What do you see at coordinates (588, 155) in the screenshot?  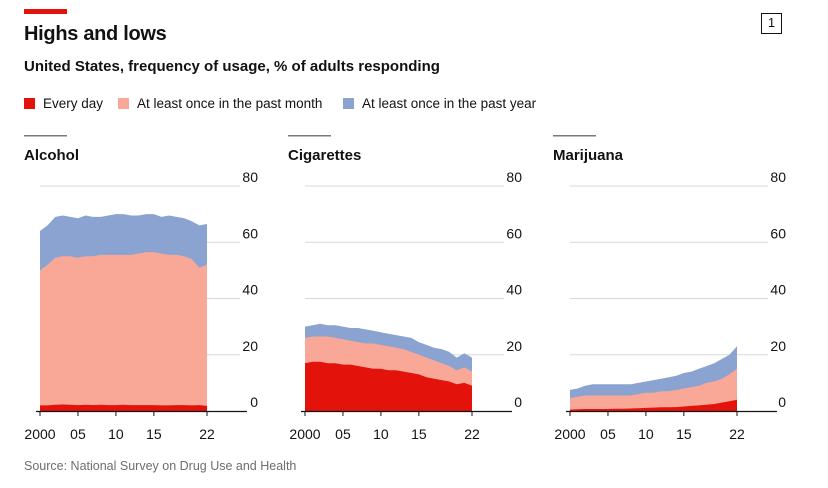 I see `panel-title: Marijuana` at bounding box center [588, 155].